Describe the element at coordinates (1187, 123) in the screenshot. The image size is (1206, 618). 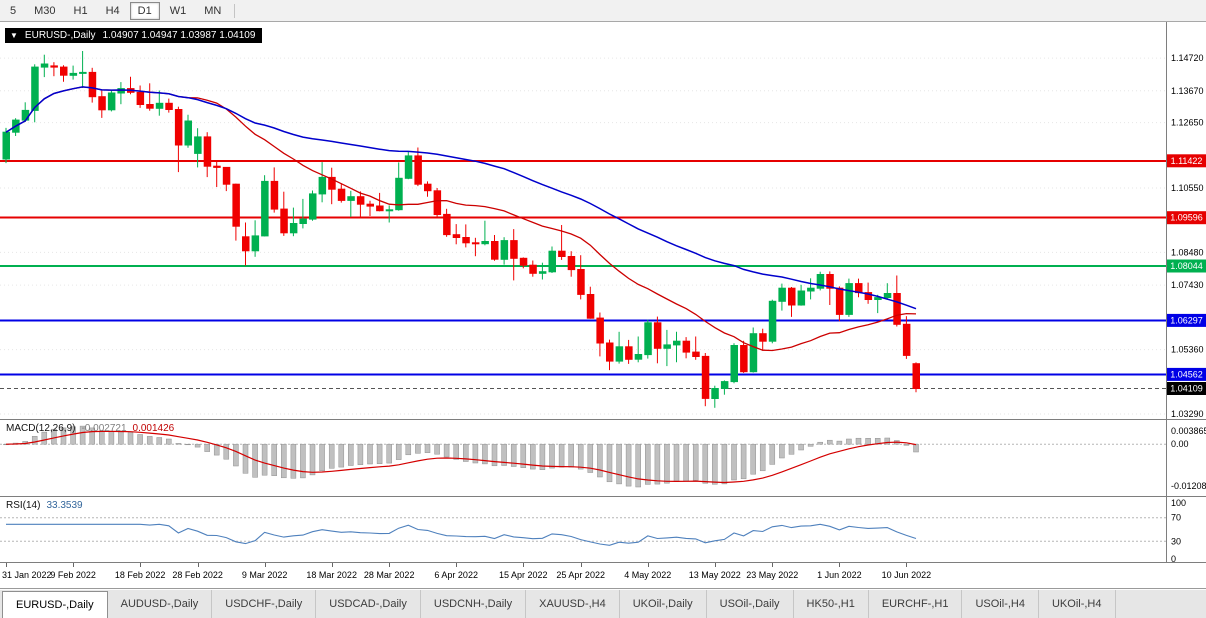
I see `svg-text: 1.12650` at that location.